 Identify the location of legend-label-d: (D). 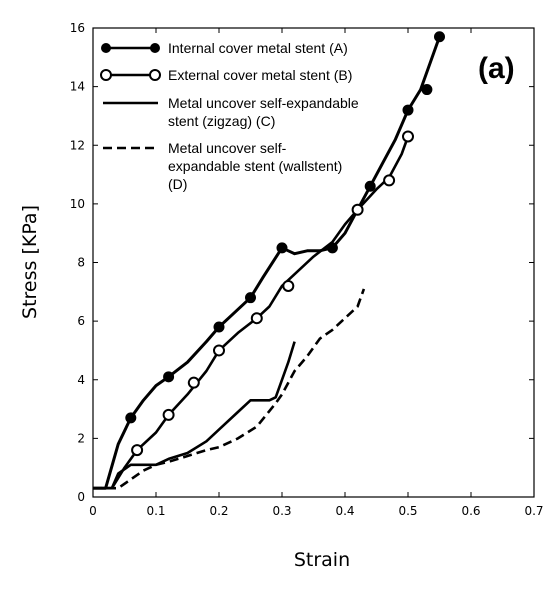
(177, 184).